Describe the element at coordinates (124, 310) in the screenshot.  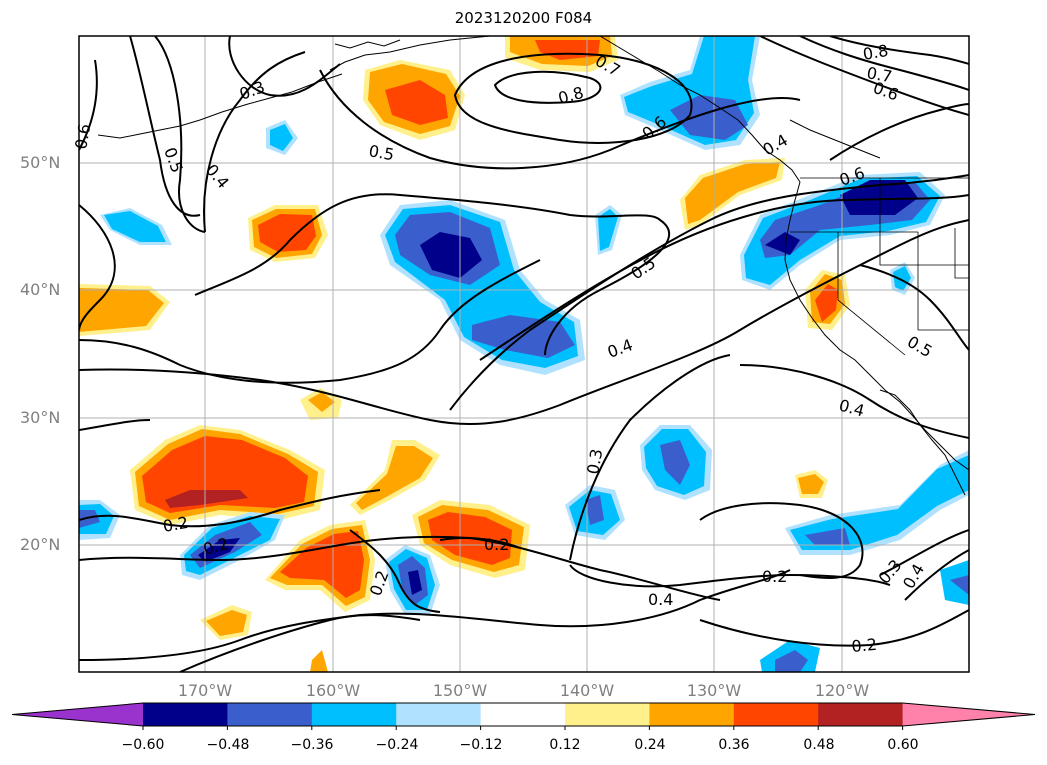
I see `positive-blob-west` at that location.